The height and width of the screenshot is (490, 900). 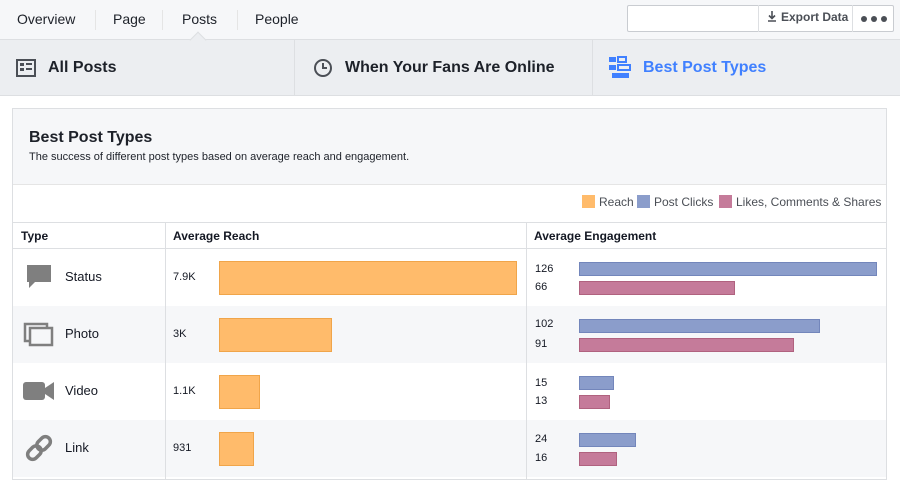 What do you see at coordinates (541, 439) in the screenshot?
I see `post-clicks-value: 24` at bounding box center [541, 439].